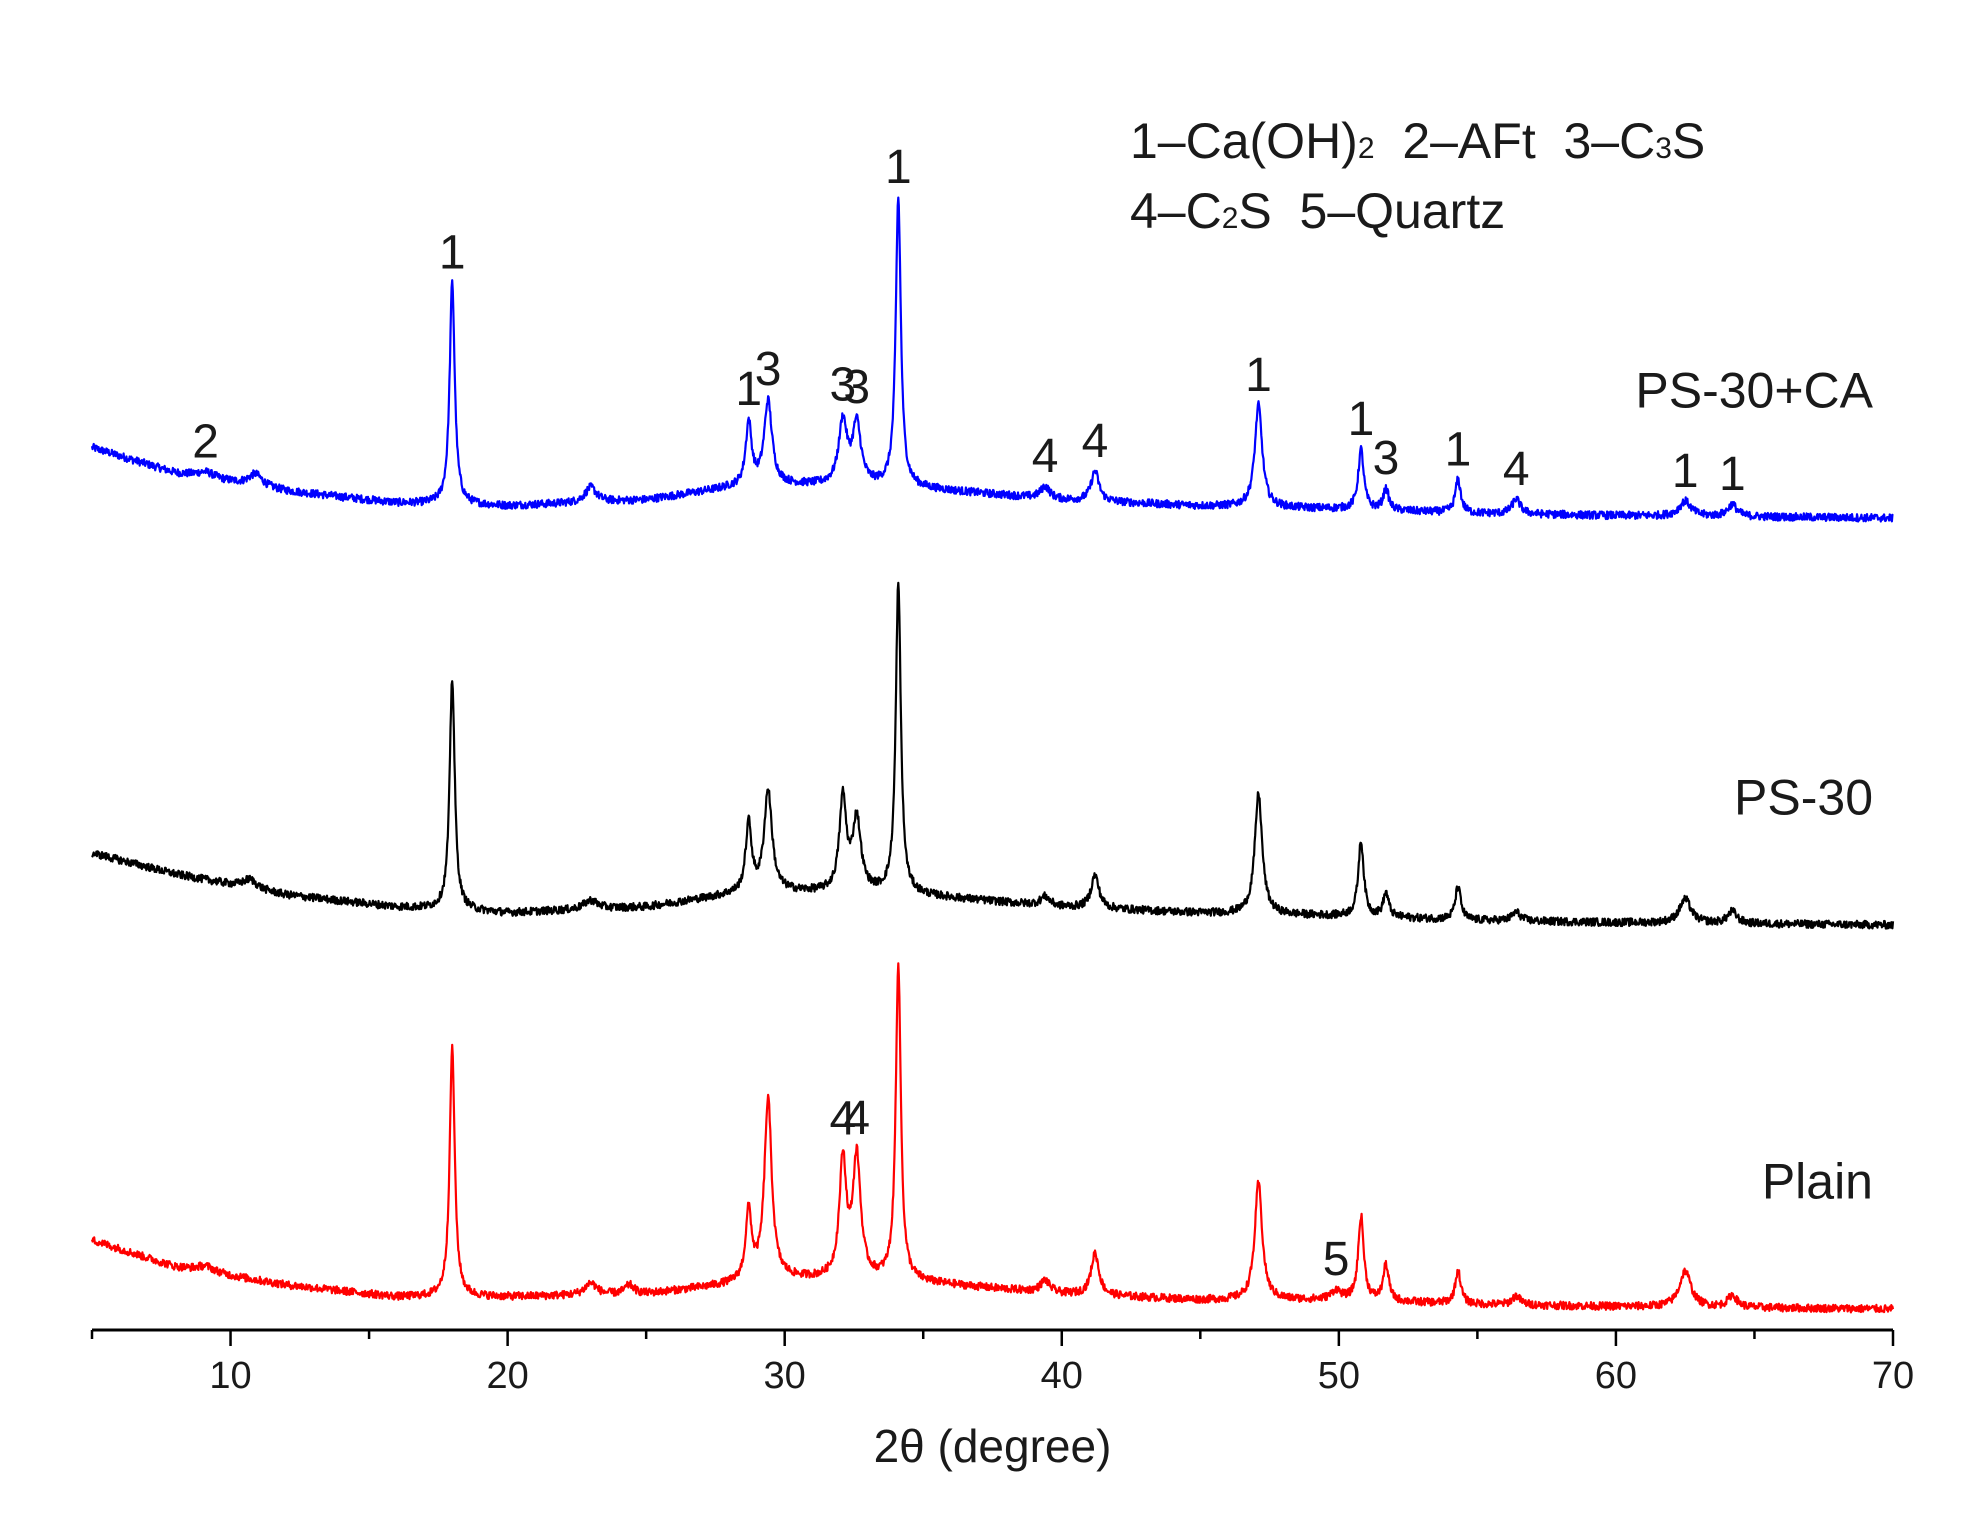 The image size is (1968, 1515). What do you see at coordinates (1336, 1259) in the screenshot?
I see `peak-label-19: 5` at bounding box center [1336, 1259].